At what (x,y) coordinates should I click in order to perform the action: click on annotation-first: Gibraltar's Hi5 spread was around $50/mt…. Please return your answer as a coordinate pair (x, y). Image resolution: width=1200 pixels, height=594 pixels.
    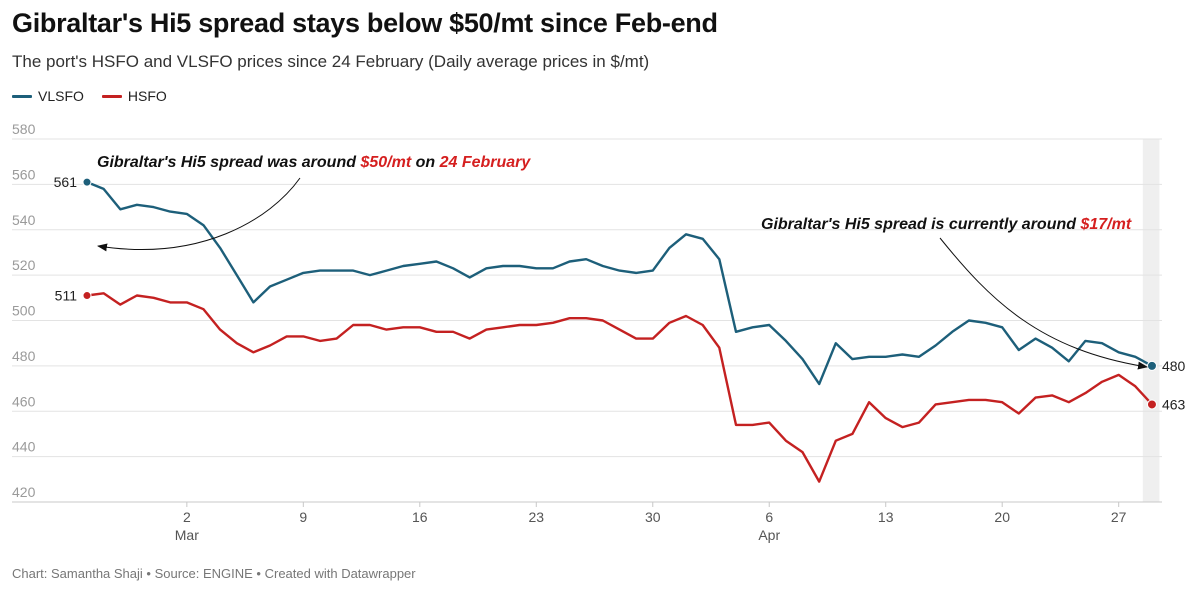
    Looking at the image, I should click on (314, 162).